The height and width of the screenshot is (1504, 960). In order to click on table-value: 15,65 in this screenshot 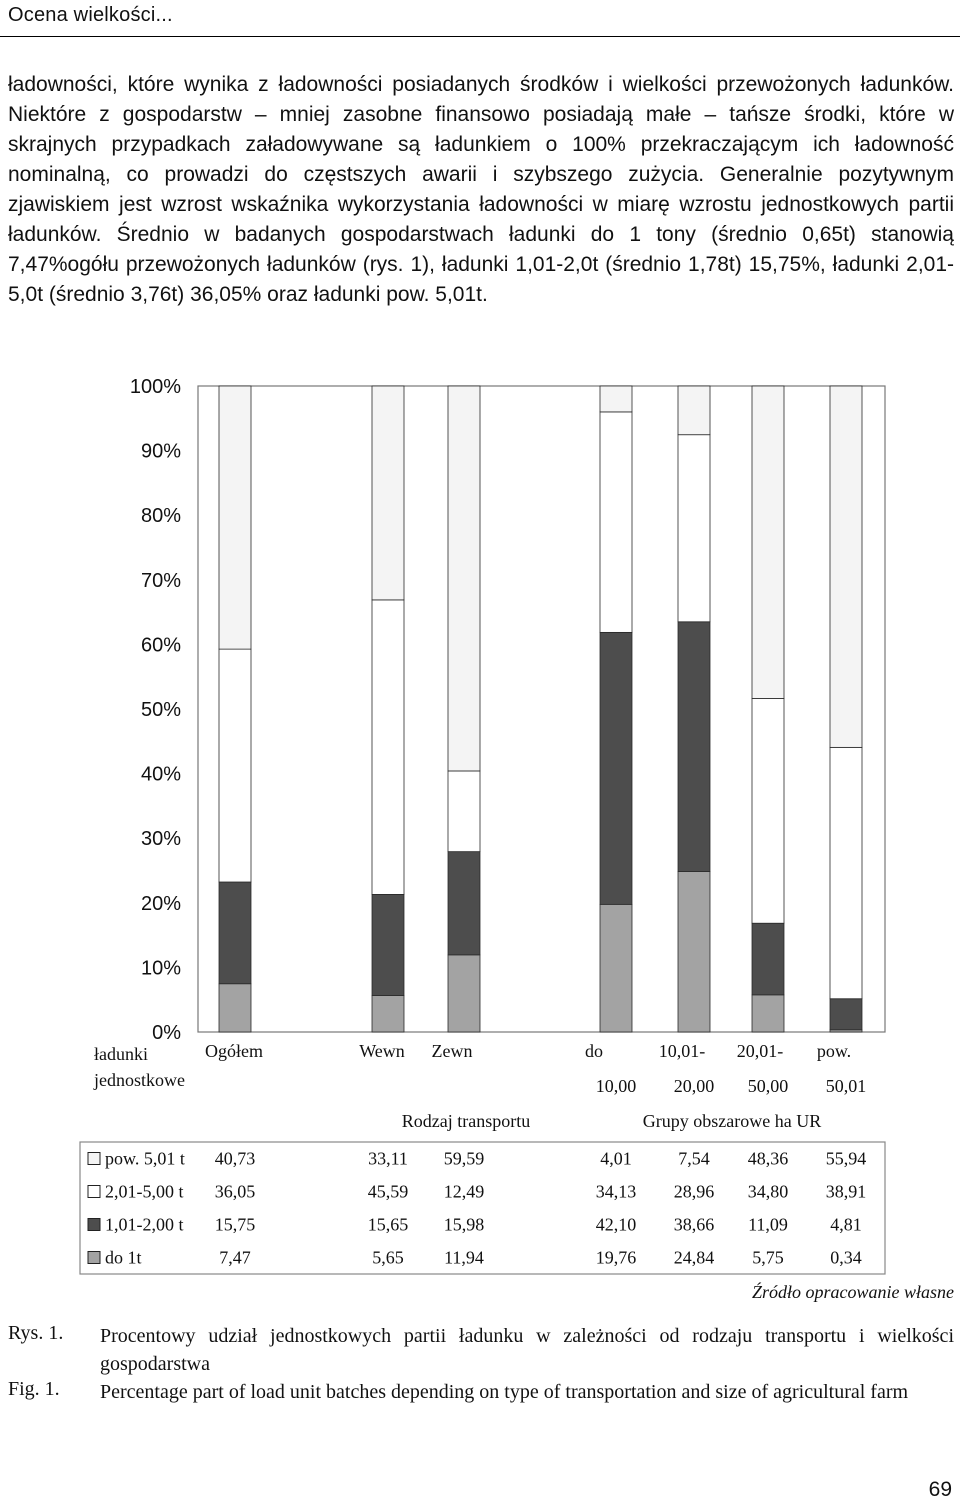, I will do `click(388, 1225)`.